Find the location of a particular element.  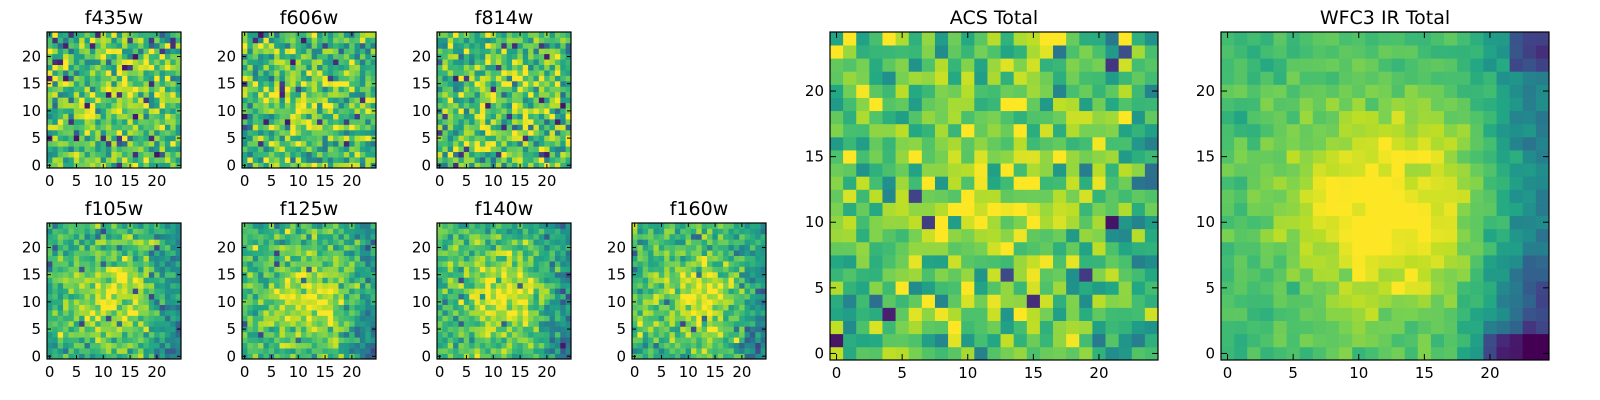

y-tick-label: 10 is located at coordinates (31, 111).